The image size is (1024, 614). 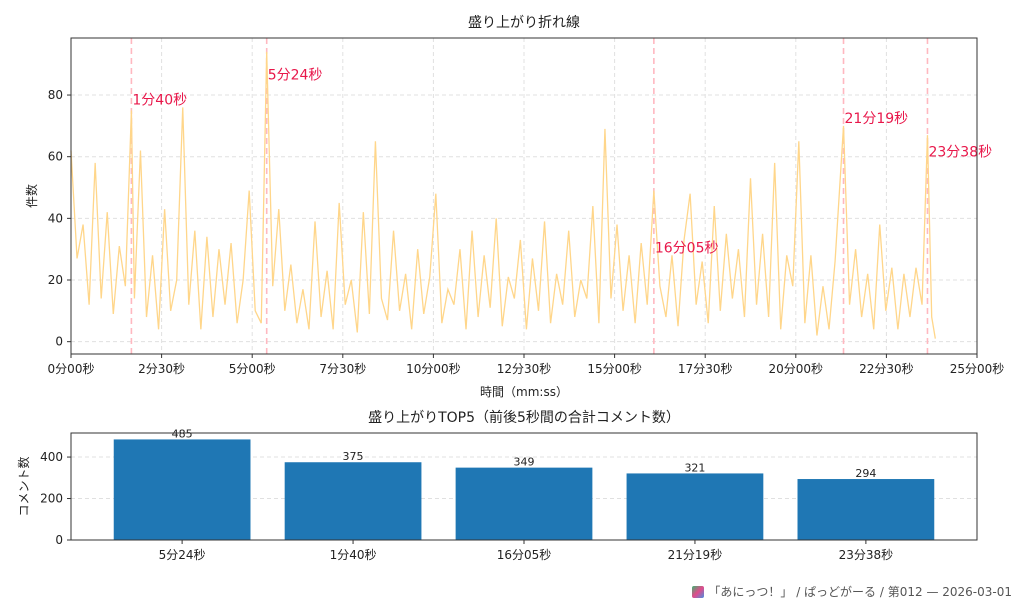 I want to click on x-tick-label: 22分30秒, so click(x=886, y=369).